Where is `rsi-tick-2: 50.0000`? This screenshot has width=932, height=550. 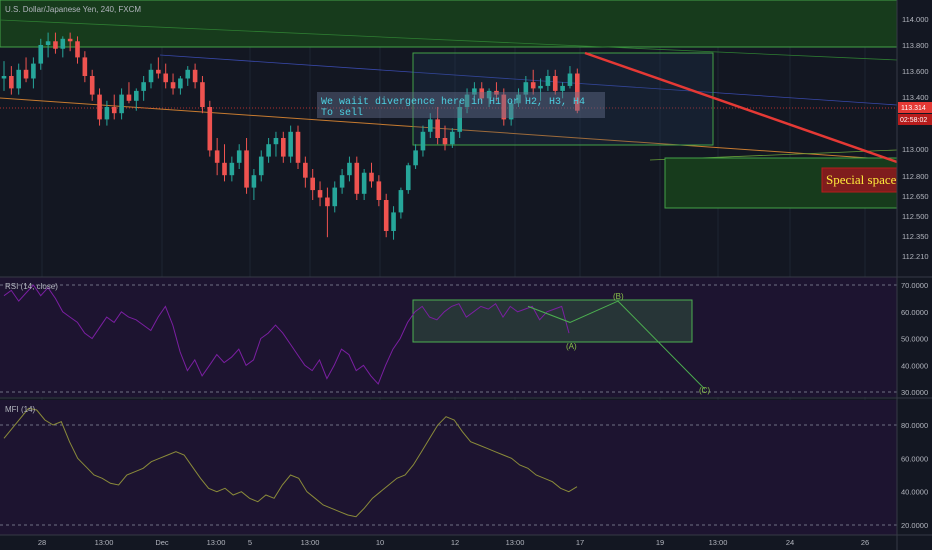
rsi-tick-2: 50.0000 is located at coordinates (914, 339).